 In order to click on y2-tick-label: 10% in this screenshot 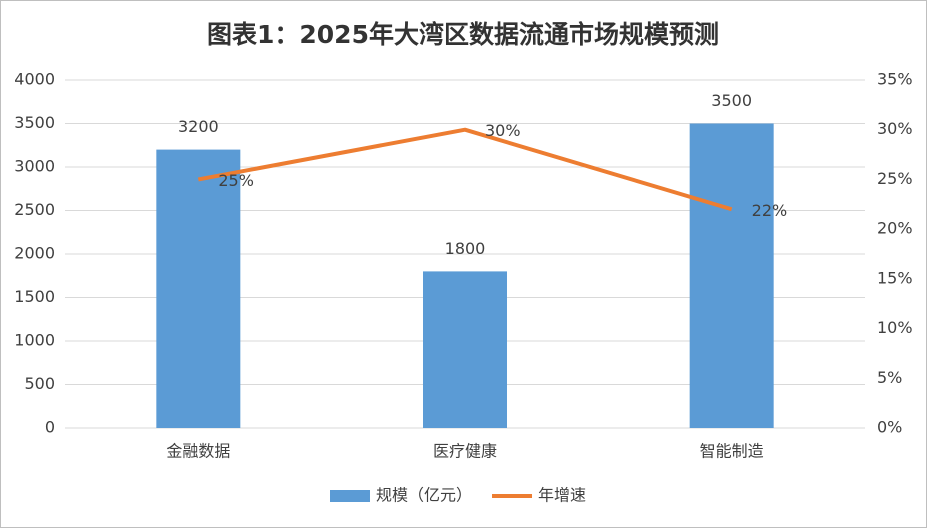, I will do `click(895, 327)`.